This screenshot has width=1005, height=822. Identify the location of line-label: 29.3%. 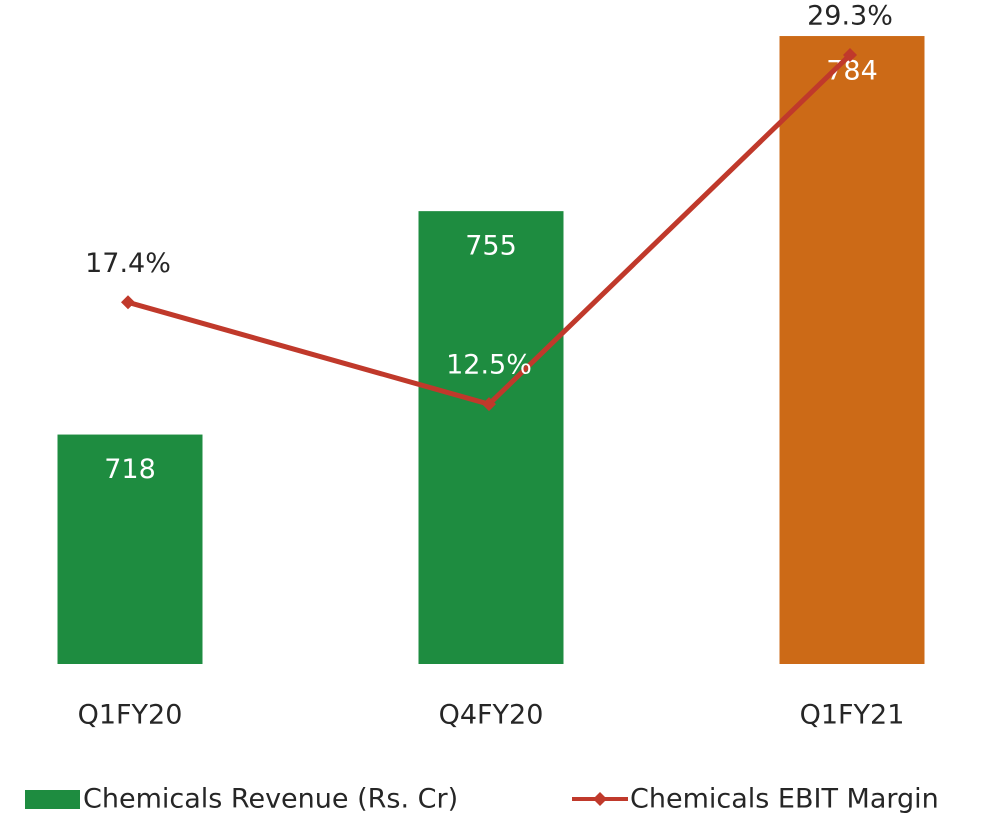
(850, 15).